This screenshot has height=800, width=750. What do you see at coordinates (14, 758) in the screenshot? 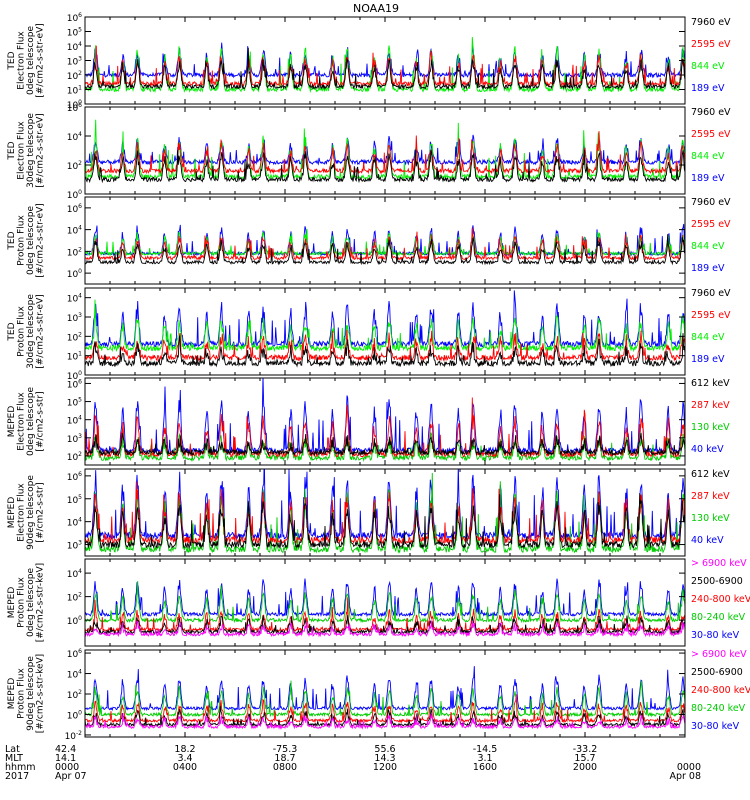
I see `x-row-label: MLT` at bounding box center [14, 758].